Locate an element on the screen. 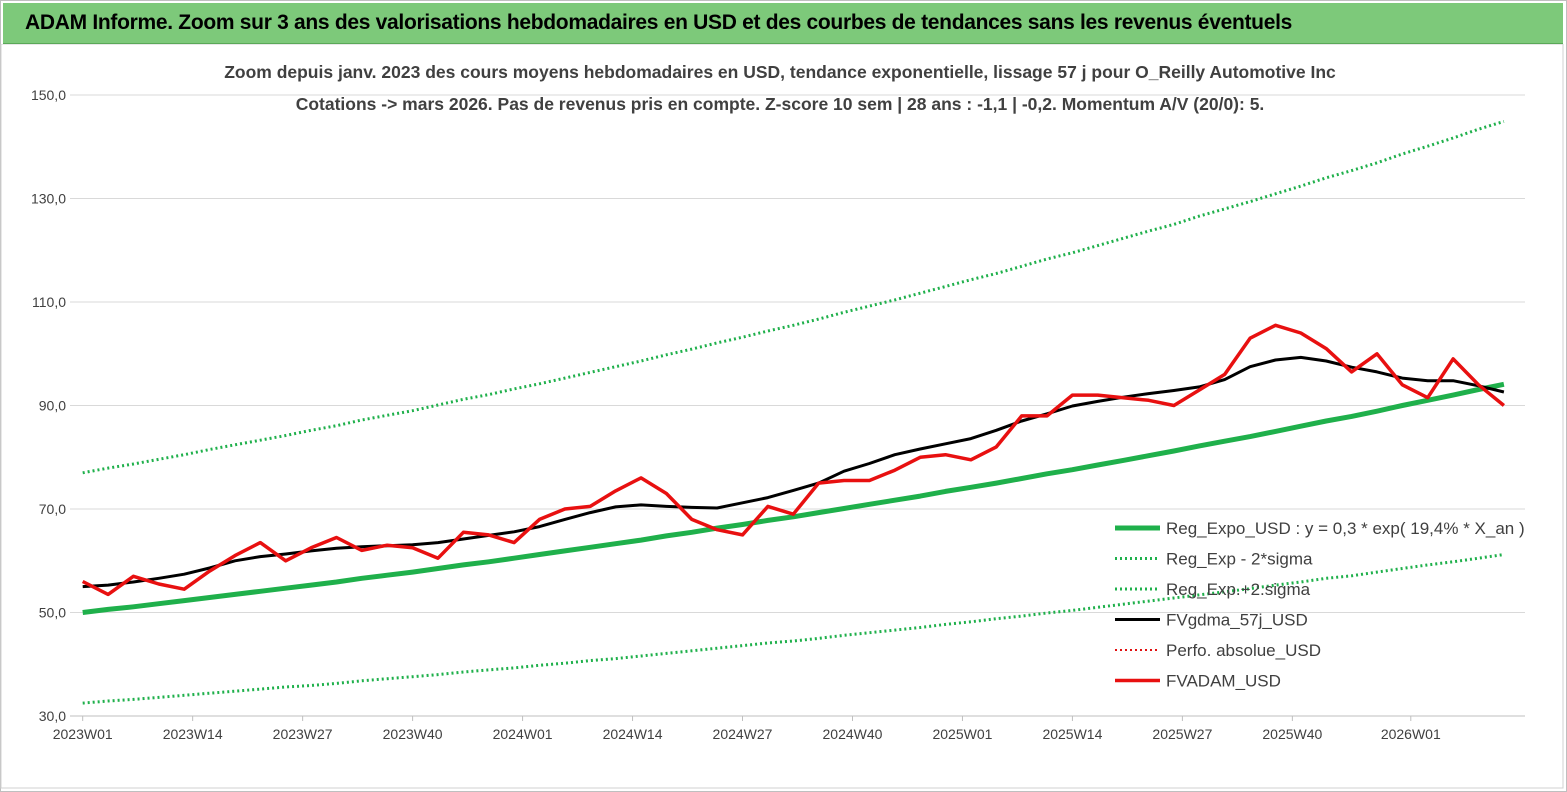  x-tick-label: 2023W27 is located at coordinates (303, 734).